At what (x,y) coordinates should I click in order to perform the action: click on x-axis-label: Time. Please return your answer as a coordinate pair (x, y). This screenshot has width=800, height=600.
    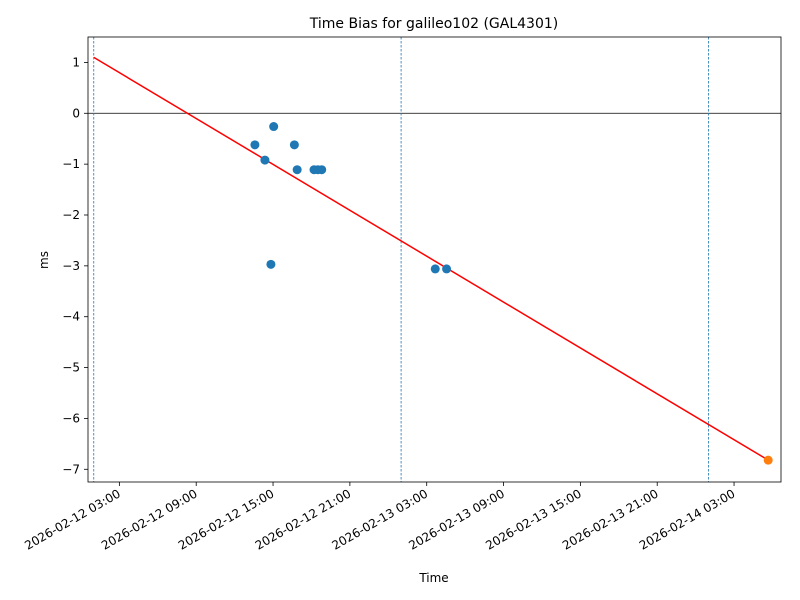
    Looking at the image, I should click on (433, 578).